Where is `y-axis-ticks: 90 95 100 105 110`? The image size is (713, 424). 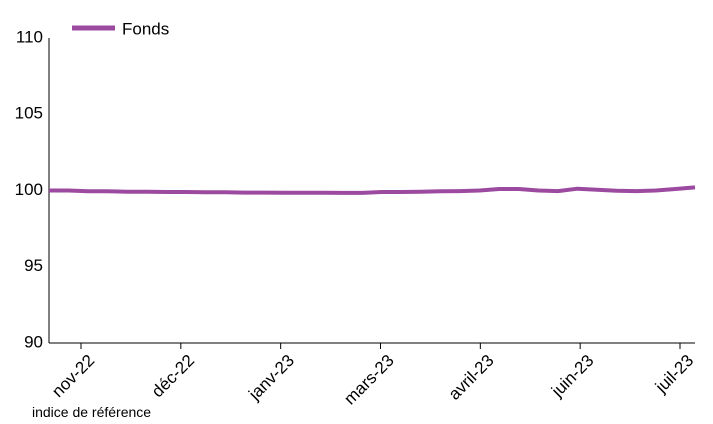 y-axis-ticks: 90 95 100 105 110 is located at coordinates (29, 189).